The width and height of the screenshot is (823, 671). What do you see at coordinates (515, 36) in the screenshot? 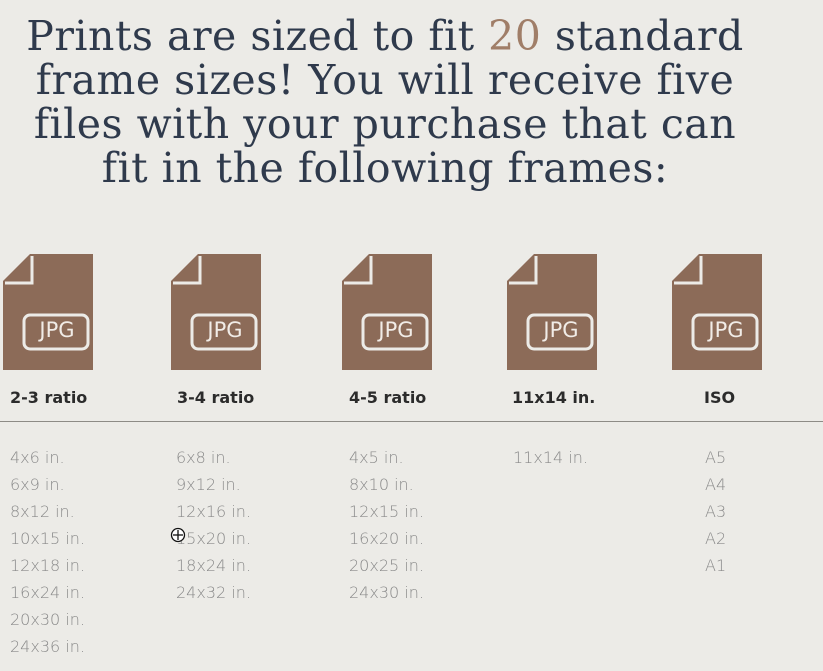
I see `headline-accent-number: 20` at bounding box center [515, 36].